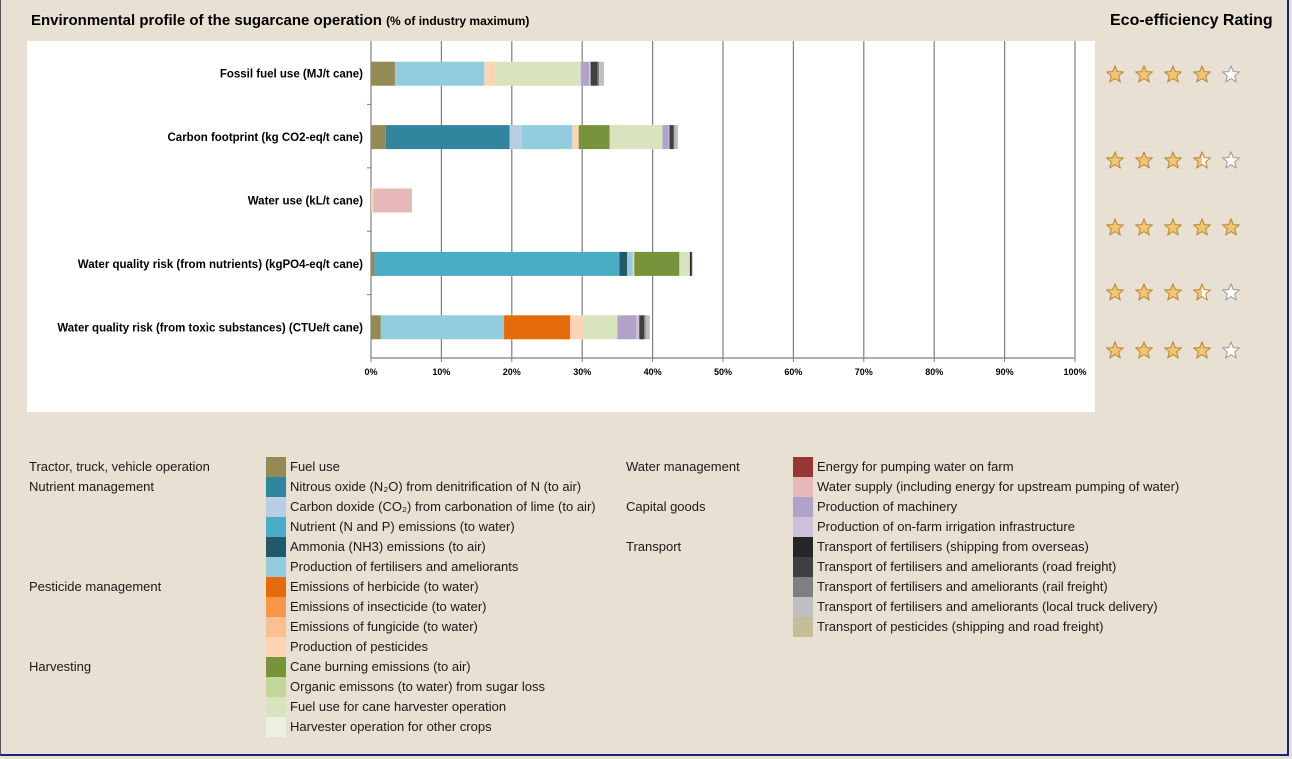 The height and width of the screenshot is (759, 1292). I want to click on x-tick-label: 50%, so click(723, 372).